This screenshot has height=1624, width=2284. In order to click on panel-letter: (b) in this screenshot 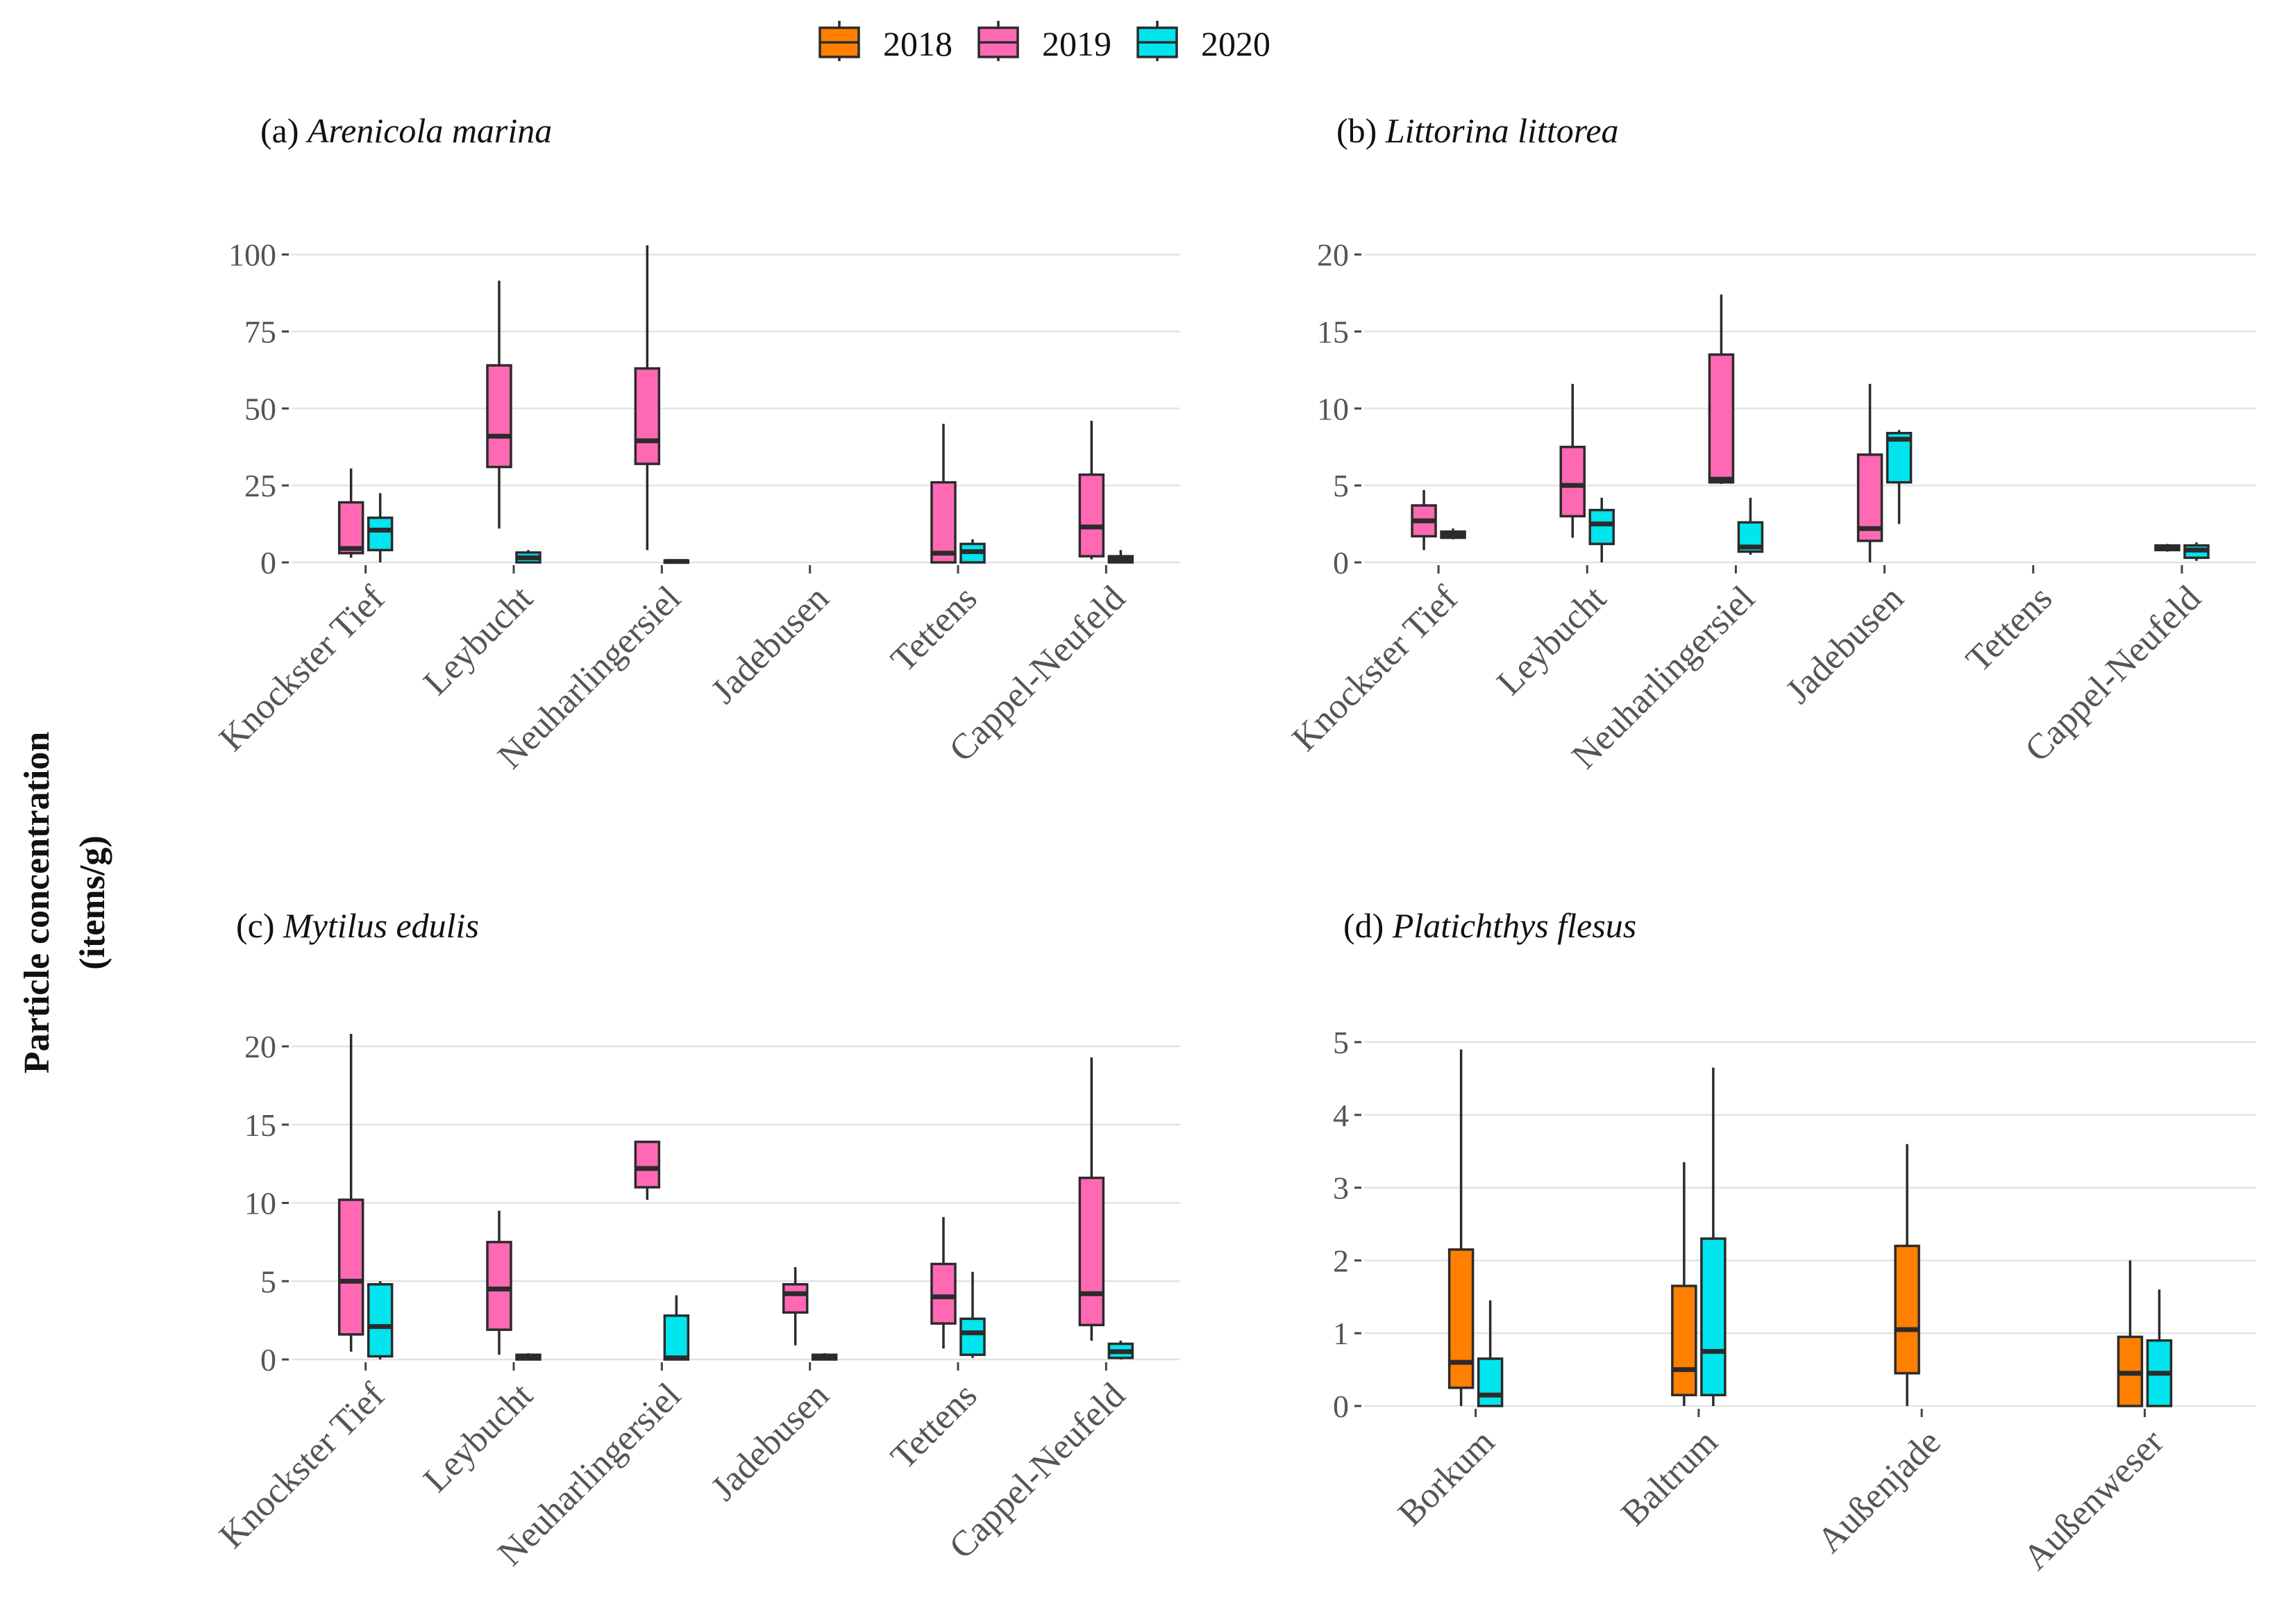, I will do `click(1361, 130)`.